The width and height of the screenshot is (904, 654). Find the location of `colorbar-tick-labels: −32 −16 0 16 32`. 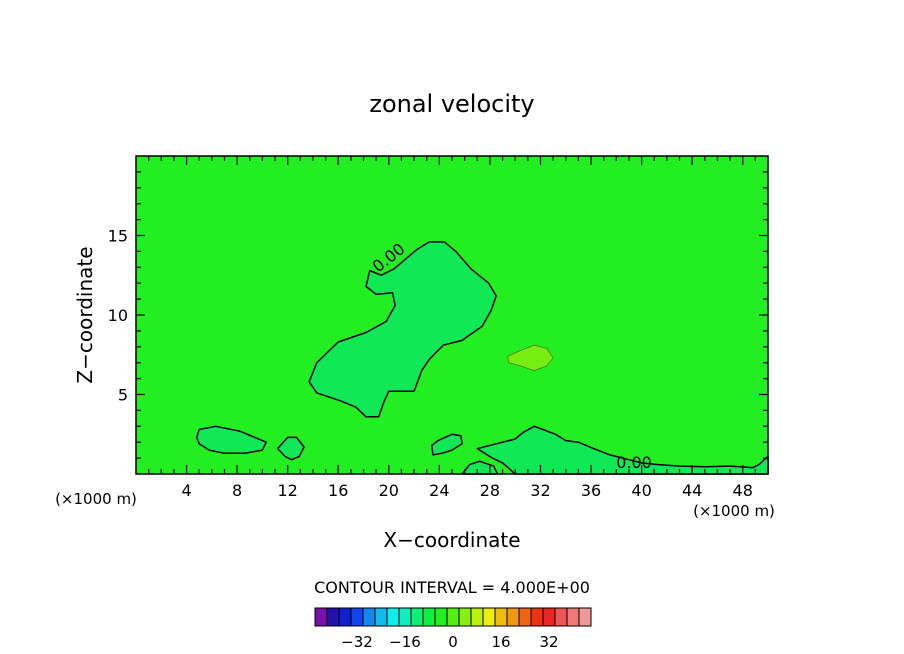

colorbar-tick-labels: −32 −16 0 16 32 is located at coordinates (449, 642).